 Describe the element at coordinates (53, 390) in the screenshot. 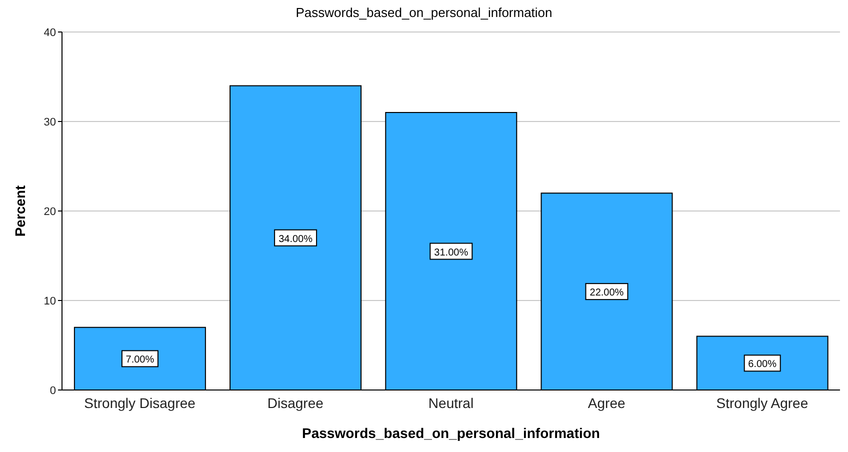

I see `y-tick-label: 0` at that location.